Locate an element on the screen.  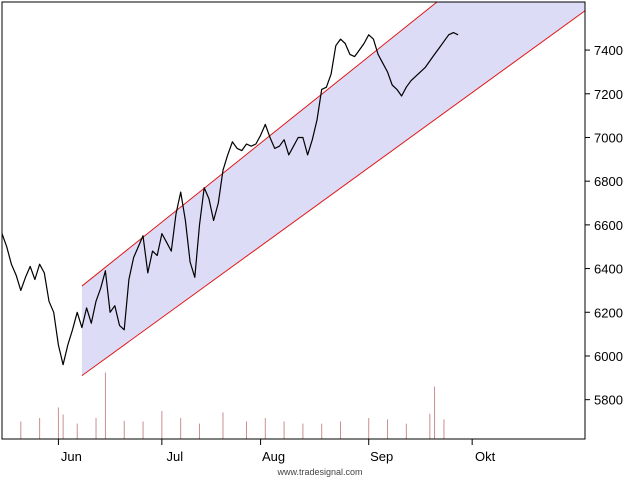
y-tick-label: 5800 is located at coordinates (608, 400).